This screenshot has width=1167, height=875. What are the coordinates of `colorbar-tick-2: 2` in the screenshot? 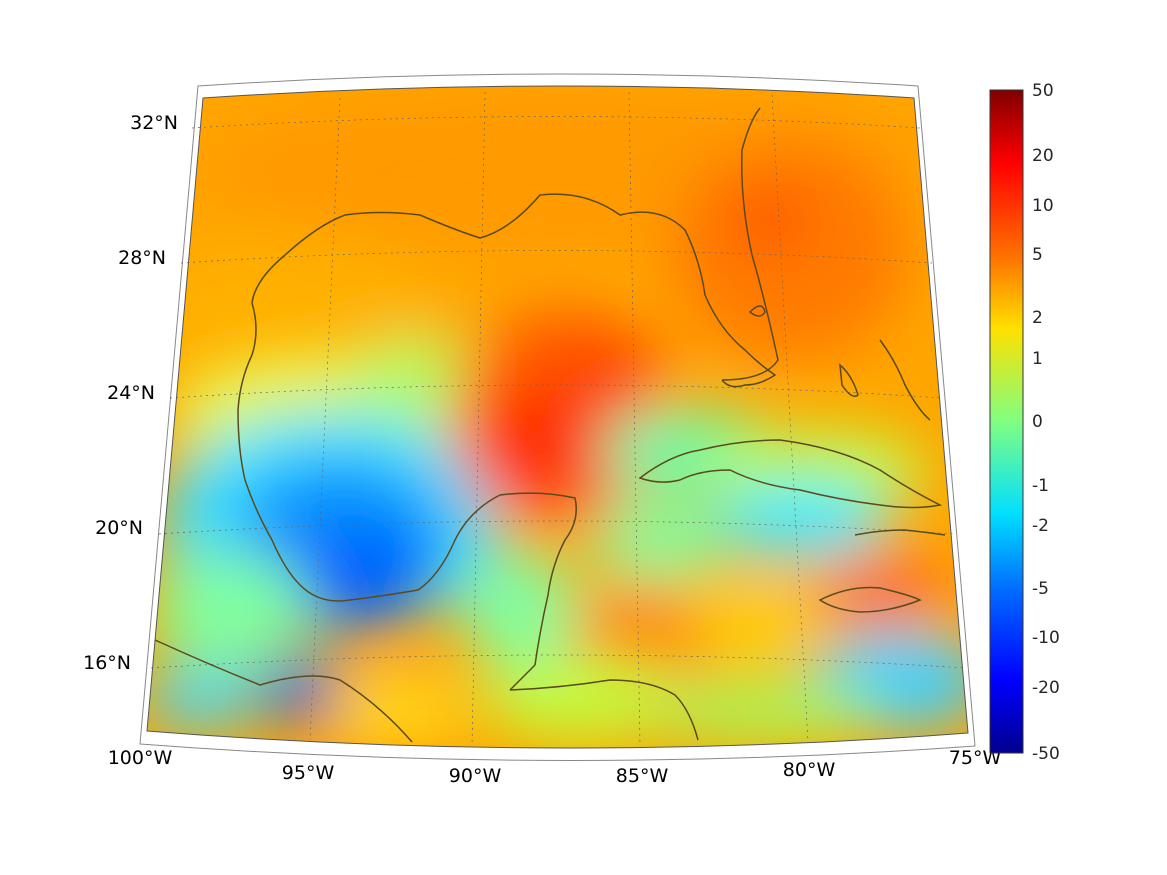 It's located at (1037, 318).